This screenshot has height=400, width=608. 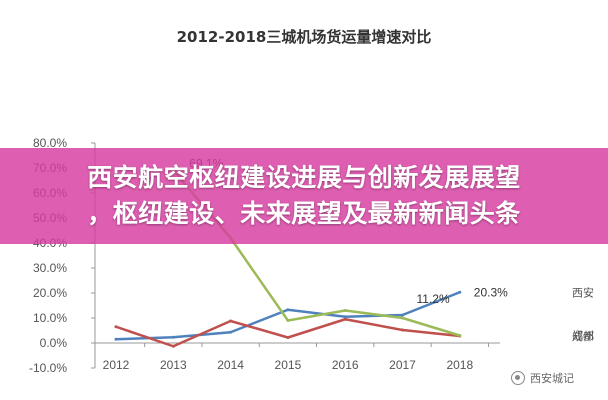 What do you see at coordinates (287, 333) in the screenshot?
I see `series-line-成都` at bounding box center [287, 333].